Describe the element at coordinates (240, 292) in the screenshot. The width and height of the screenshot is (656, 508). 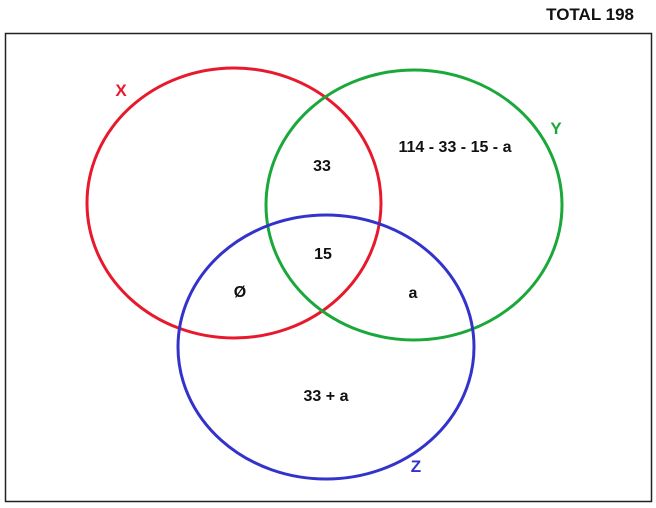
I see `region-x-z: Ø` at that location.